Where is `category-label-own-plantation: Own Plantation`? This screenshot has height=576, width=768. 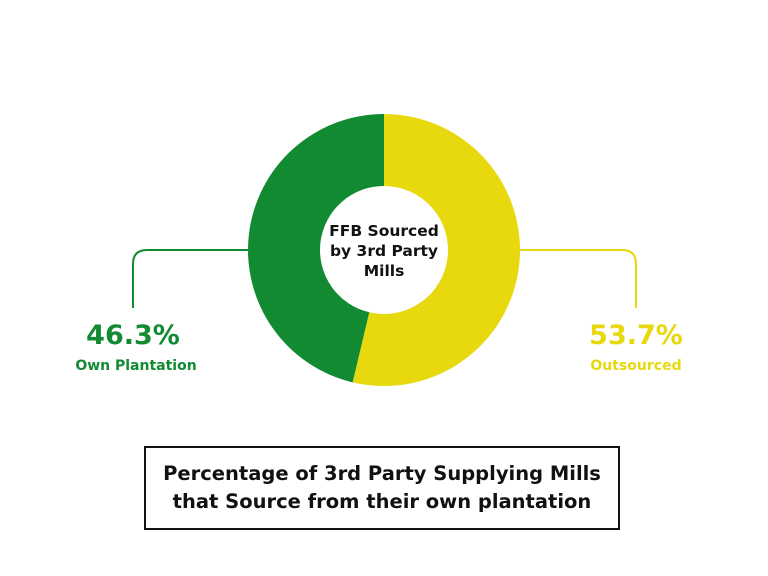
category-label-own-plantation: Own Plantation is located at coordinates (135, 366).